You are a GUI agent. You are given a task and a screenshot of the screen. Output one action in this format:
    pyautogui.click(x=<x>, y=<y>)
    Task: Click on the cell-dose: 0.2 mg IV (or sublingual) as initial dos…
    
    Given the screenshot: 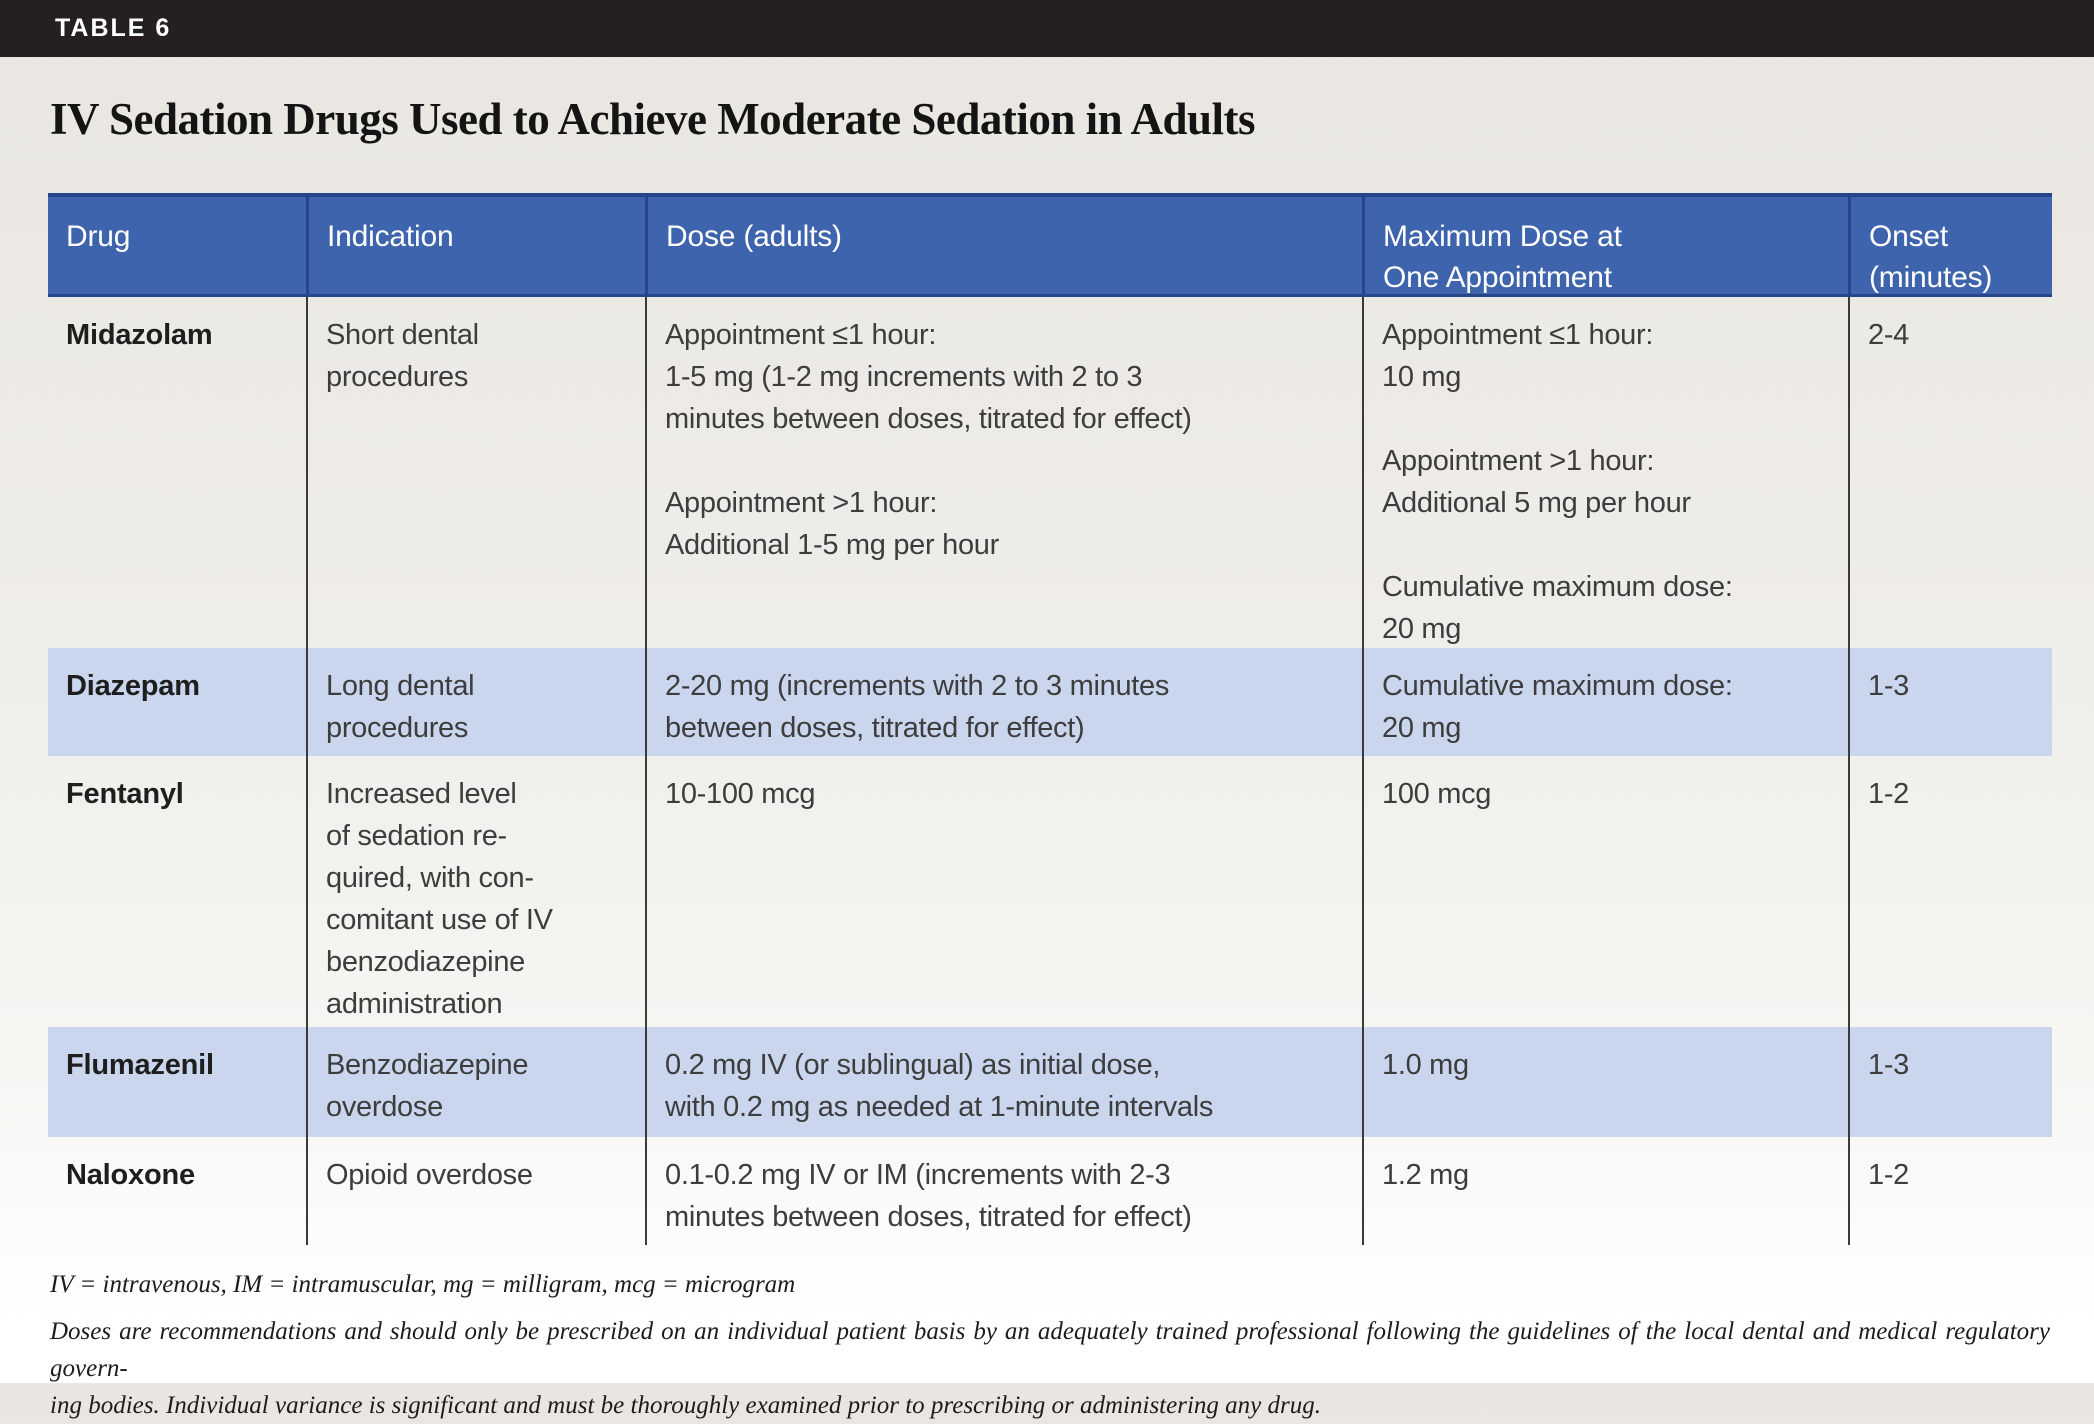 What is the action you would take?
    pyautogui.click(x=1003, y=1082)
    